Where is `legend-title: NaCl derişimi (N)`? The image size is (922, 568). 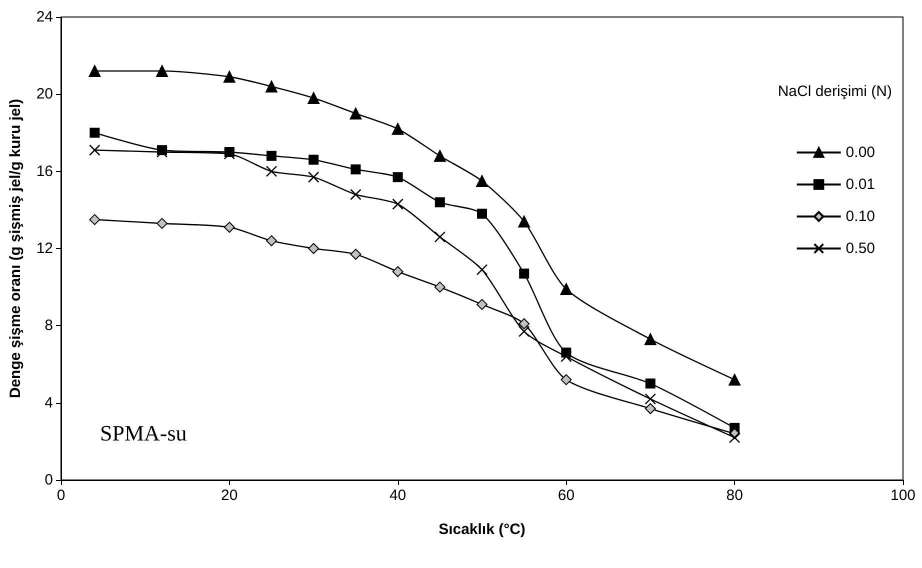 legend-title: NaCl derişimi (N) is located at coordinates (835, 91).